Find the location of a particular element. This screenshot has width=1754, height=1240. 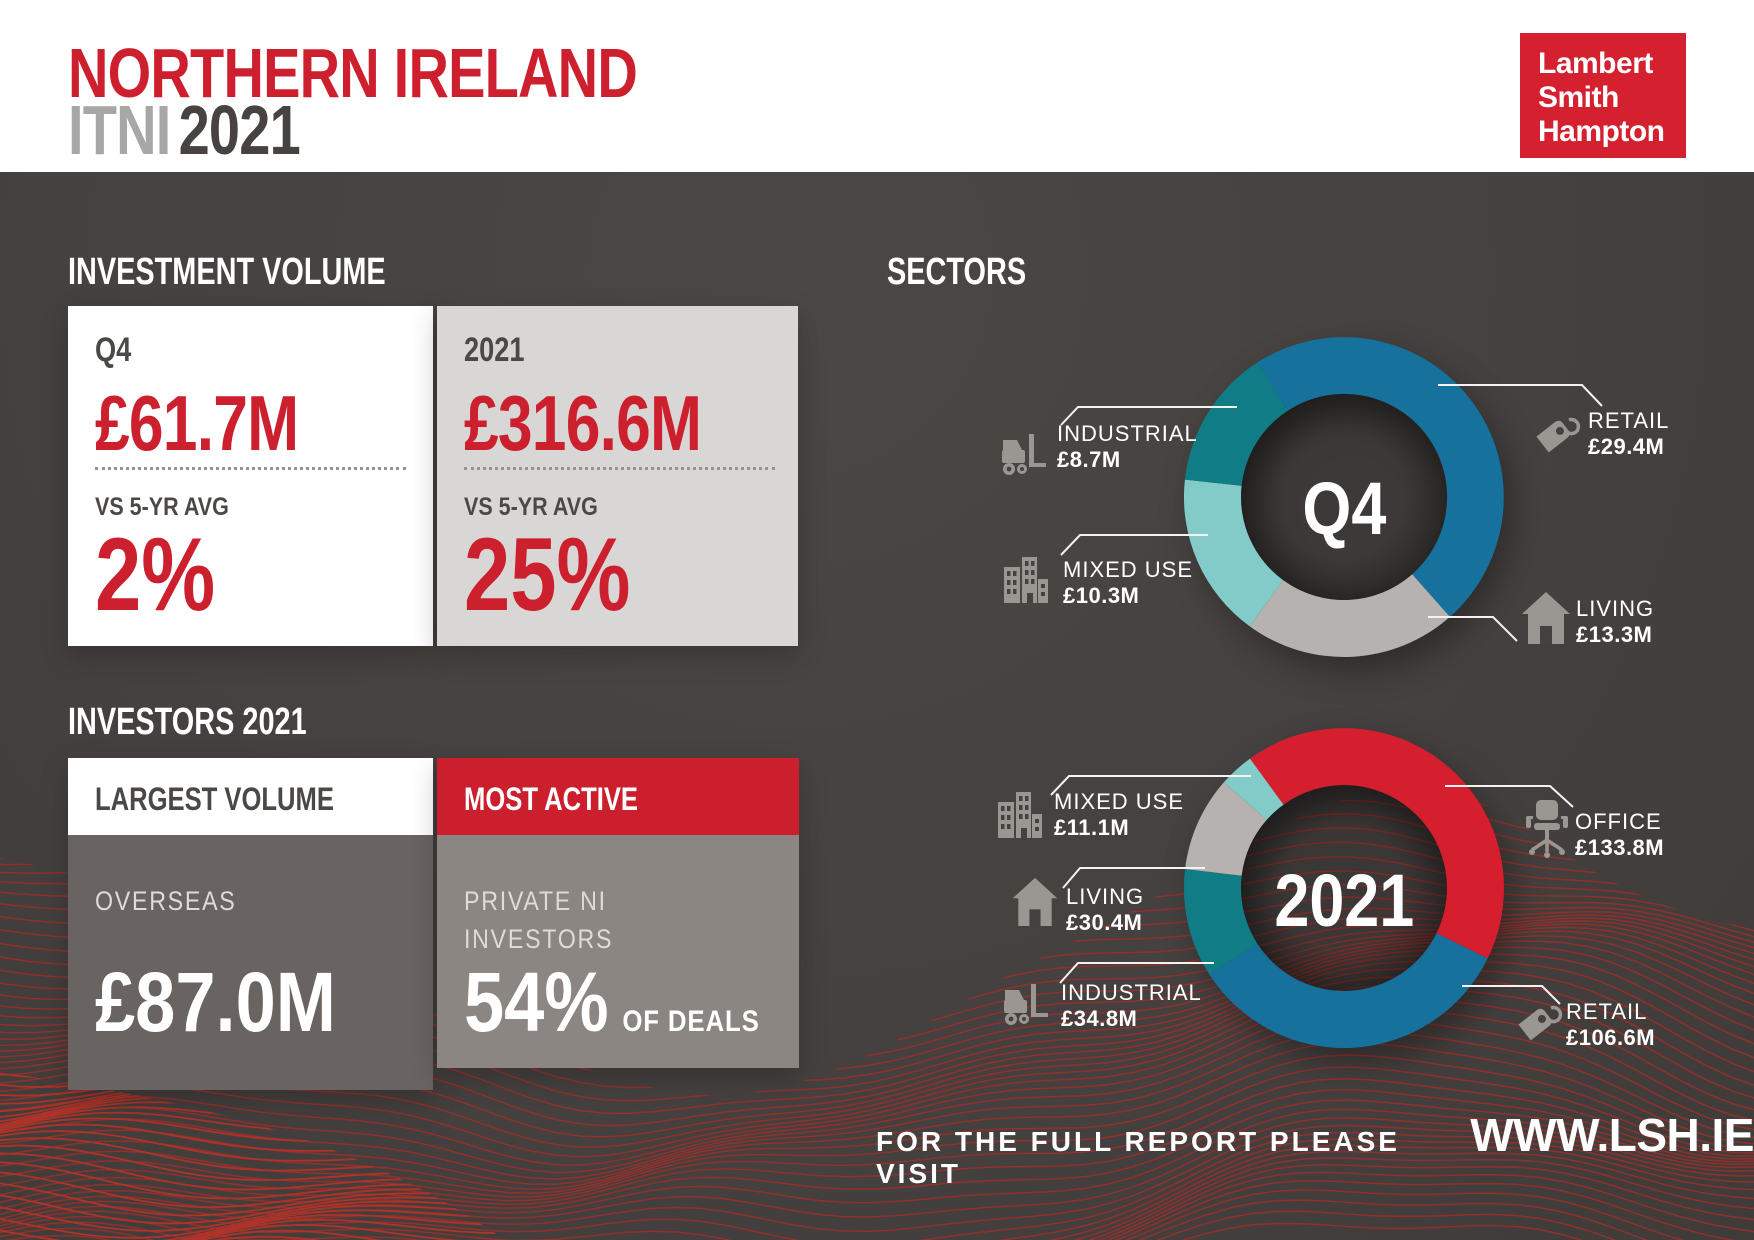

sector-label-mixeduse-2021: MIXED USE £11.1M is located at coordinates (1119, 814).